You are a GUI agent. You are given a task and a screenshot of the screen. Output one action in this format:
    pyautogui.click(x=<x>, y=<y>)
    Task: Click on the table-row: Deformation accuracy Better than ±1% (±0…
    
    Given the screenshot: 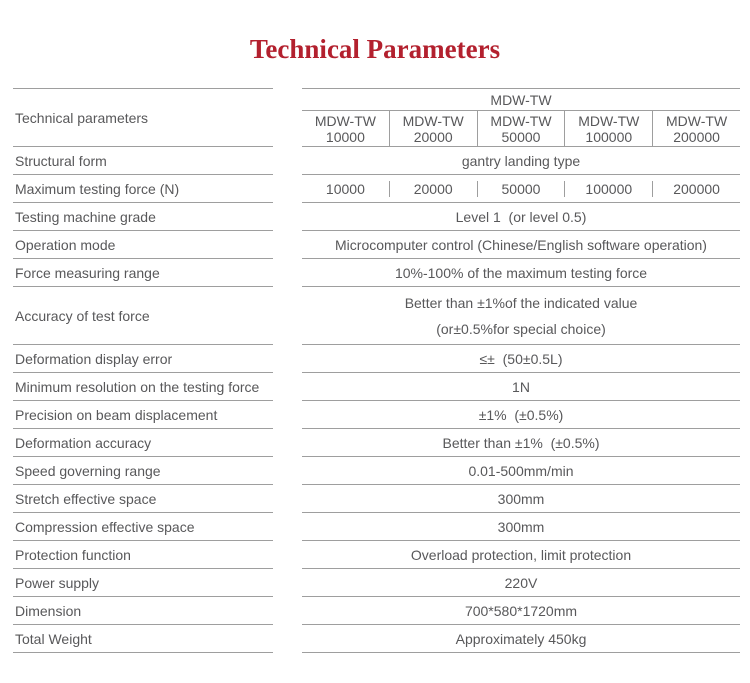 What is the action you would take?
    pyautogui.click(x=376, y=443)
    